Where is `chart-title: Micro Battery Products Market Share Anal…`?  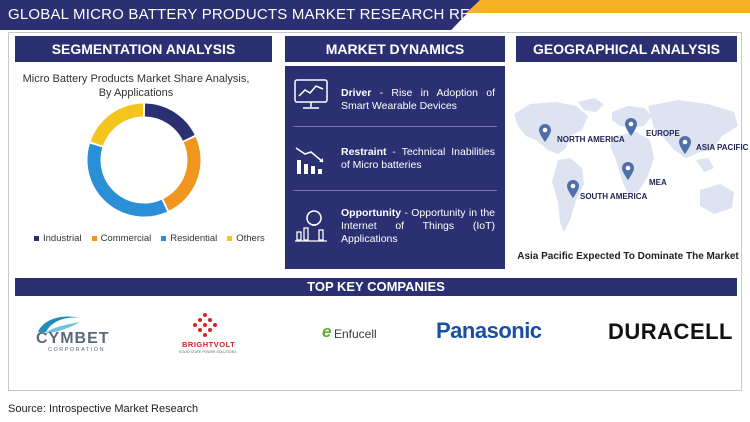 chart-title: Micro Battery Products Market Share Anal… is located at coordinates (136, 86).